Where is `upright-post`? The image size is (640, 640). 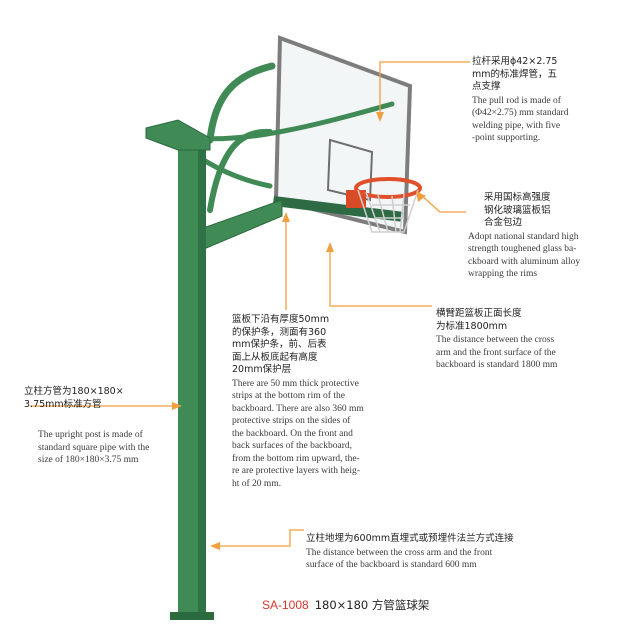 upright-post is located at coordinates (179, 369).